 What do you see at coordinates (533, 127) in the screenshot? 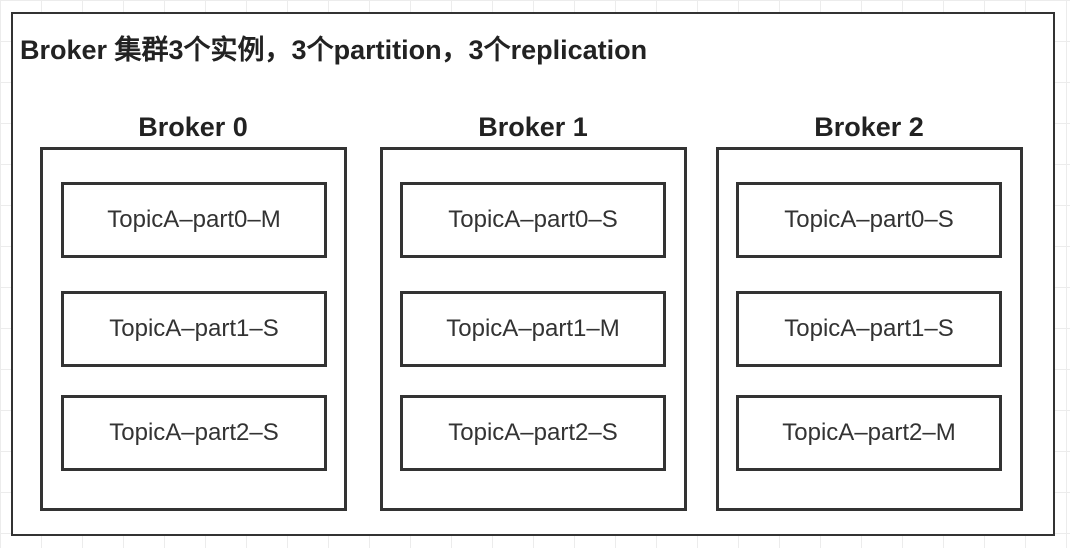
I see `broker-1-label: Broker 1` at bounding box center [533, 127].